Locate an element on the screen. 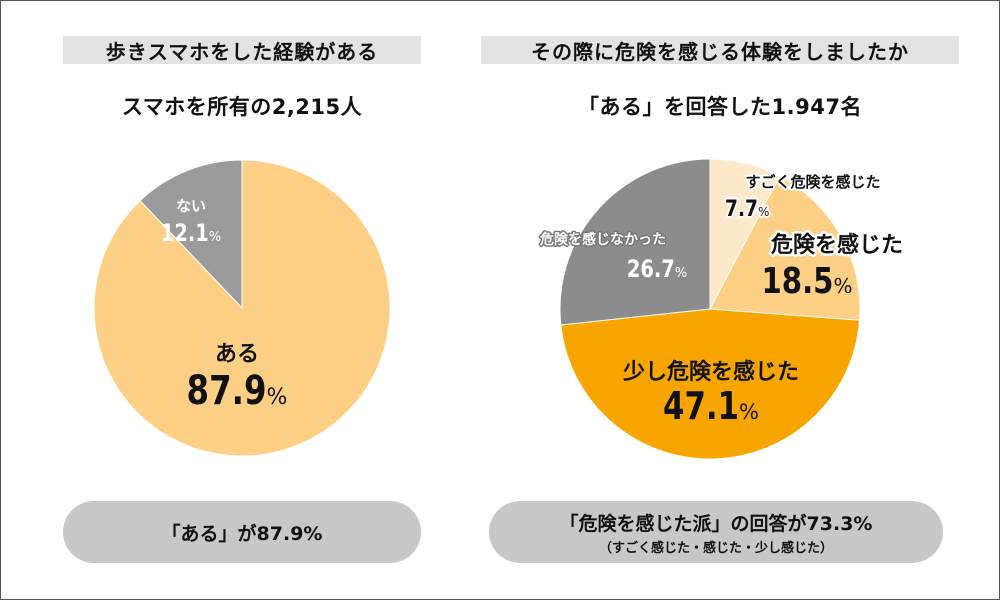  right-value-kanjita: 18.5% is located at coordinates (806, 281).